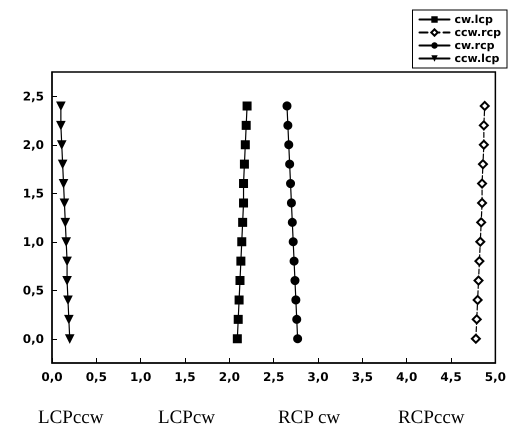 This screenshot has height=443, width=517. I want to click on legend-label: cw.lcp, so click(473, 19).